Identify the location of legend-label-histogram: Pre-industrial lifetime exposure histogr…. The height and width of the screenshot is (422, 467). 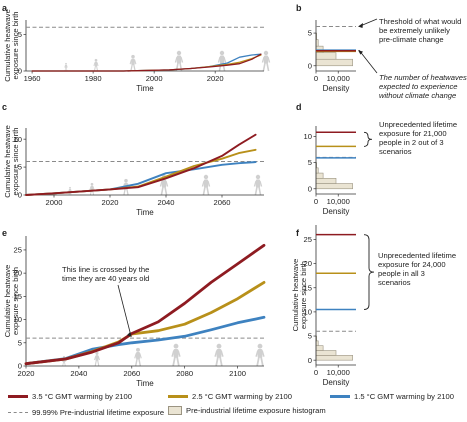
(256, 410).